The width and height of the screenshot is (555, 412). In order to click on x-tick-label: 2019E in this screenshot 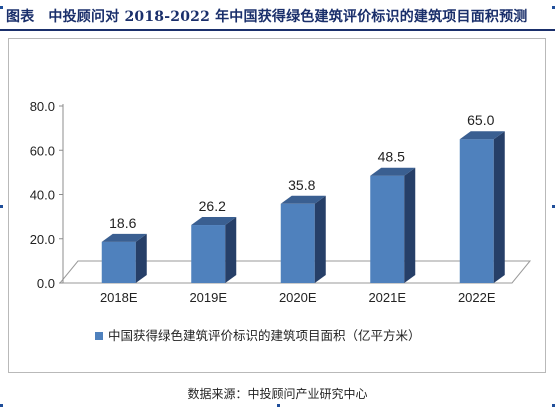, I will do `click(208, 297)`.